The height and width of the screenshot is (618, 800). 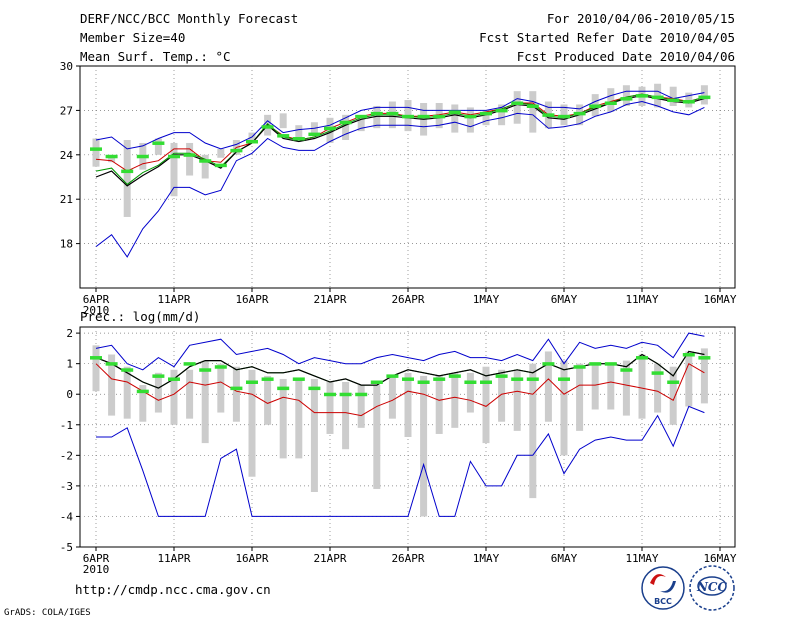 I want to click on ncc-logo-text: NCC, so click(x=712, y=587).